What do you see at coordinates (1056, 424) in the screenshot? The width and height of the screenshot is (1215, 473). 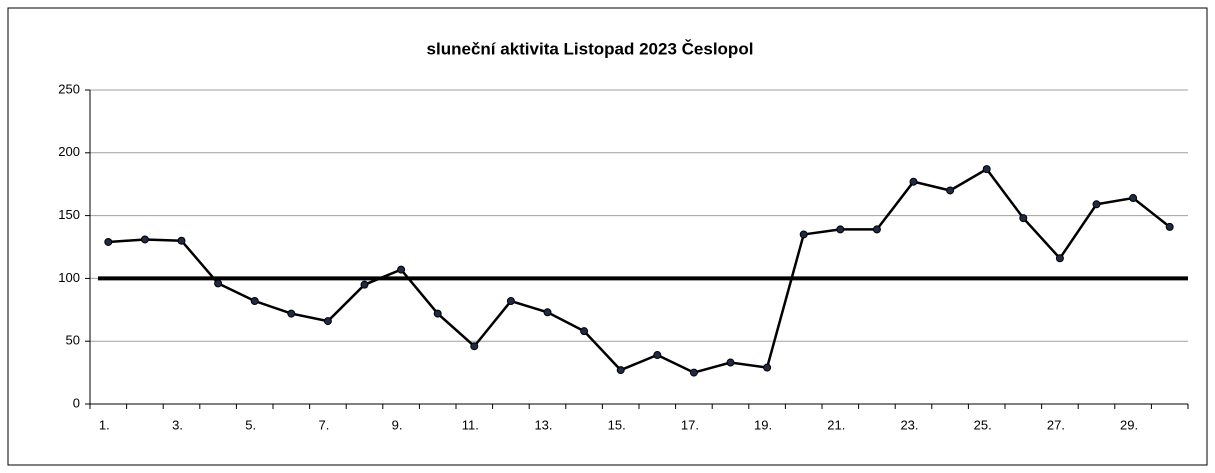 I see `x-tick-label: 27.` at bounding box center [1056, 424].